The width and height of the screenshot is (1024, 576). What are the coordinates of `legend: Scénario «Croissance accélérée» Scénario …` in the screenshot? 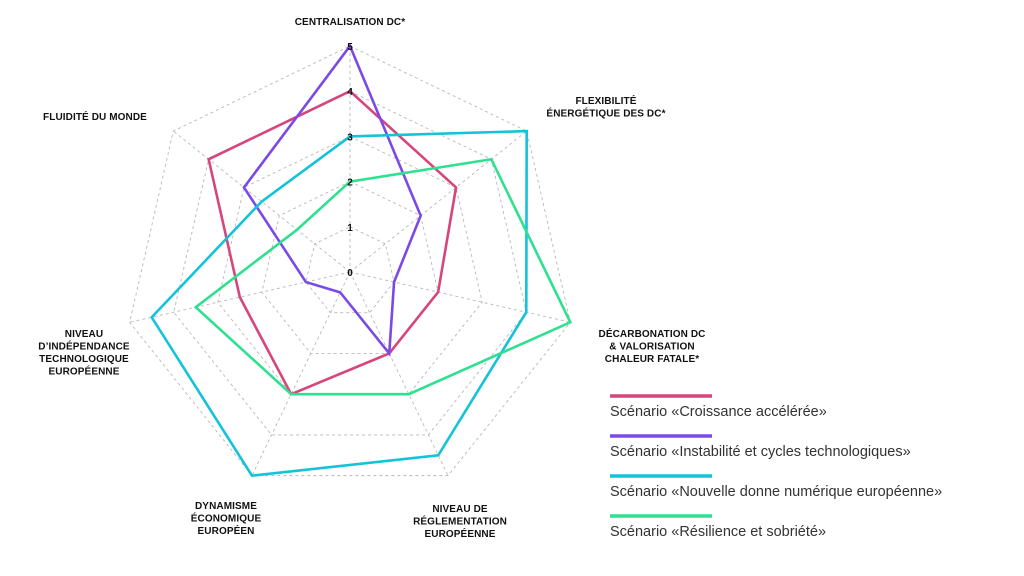 It's located at (776, 467).